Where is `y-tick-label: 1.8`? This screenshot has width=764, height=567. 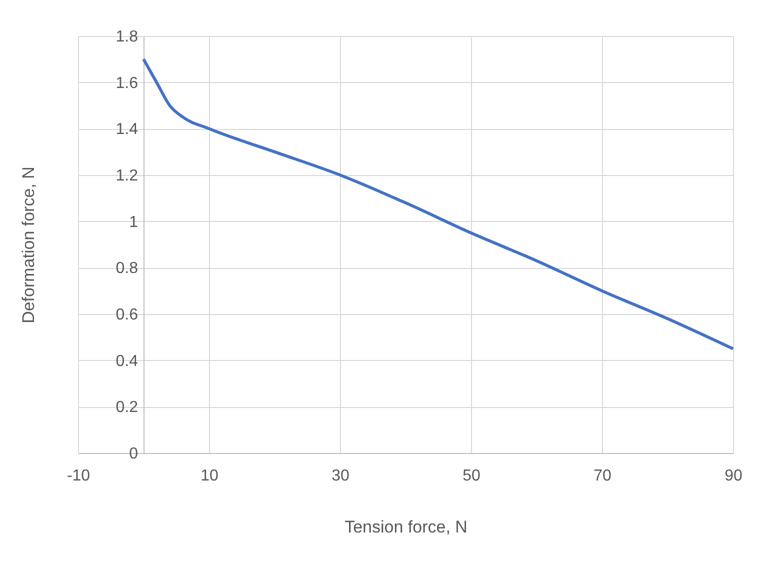
y-tick-label: 1.8 is located at coordinates (127, 37).